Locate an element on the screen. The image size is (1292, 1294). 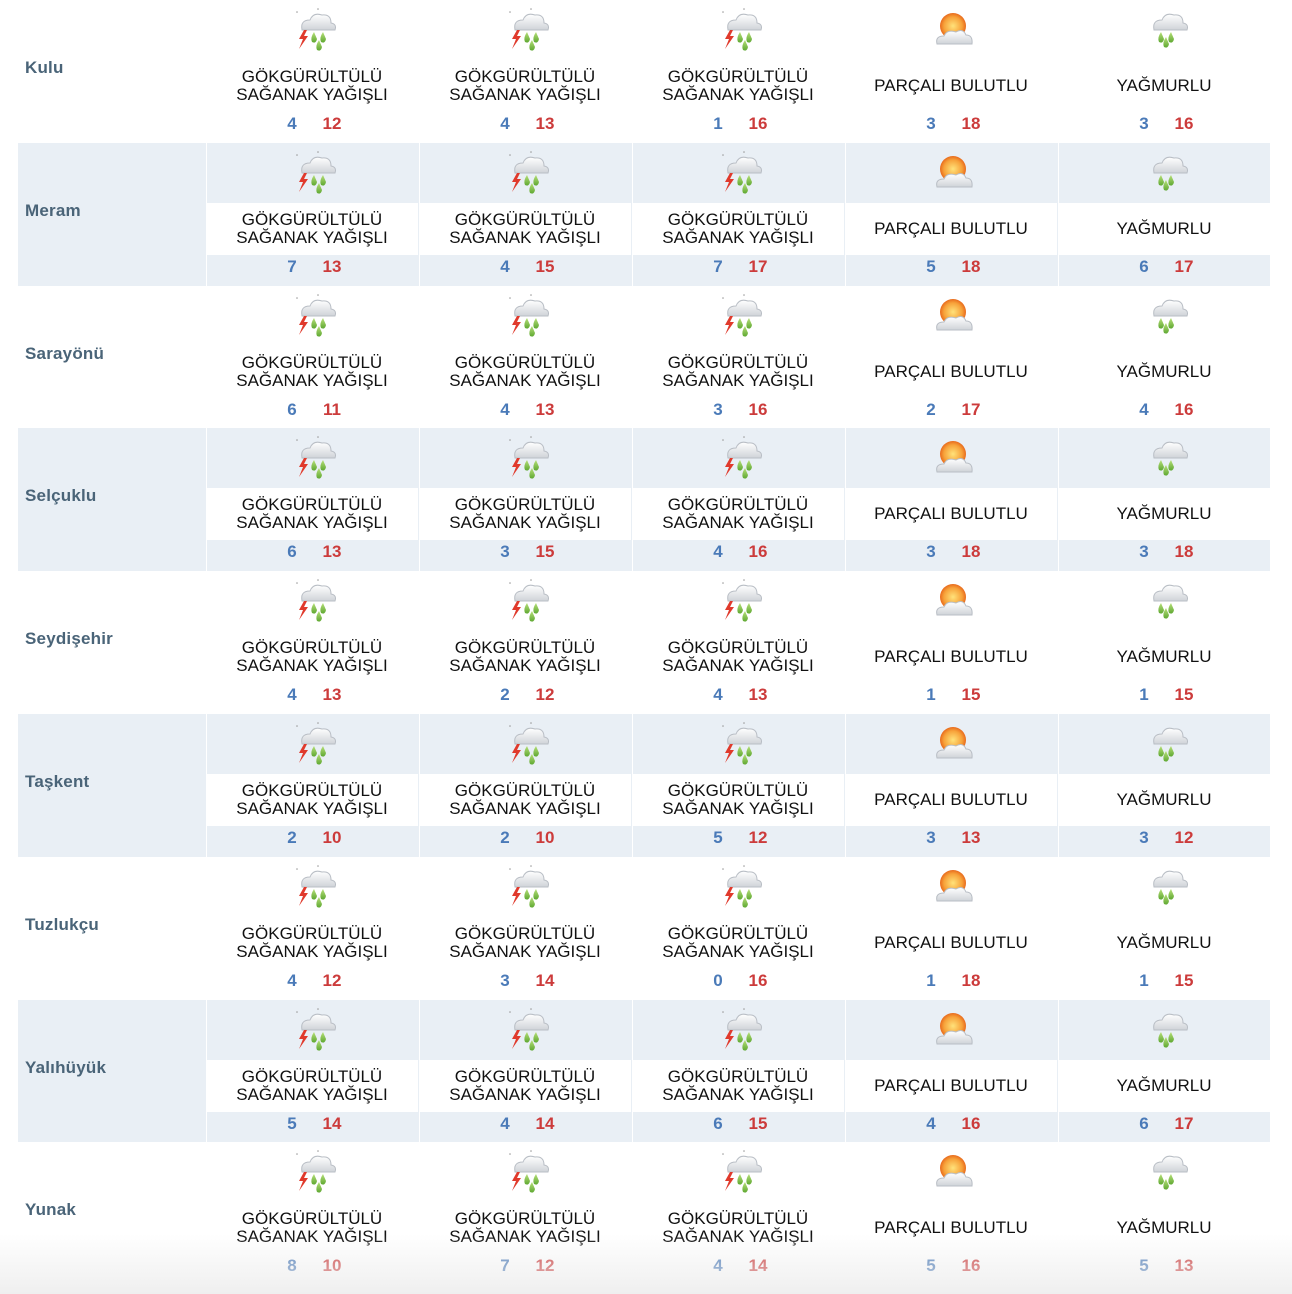
min-temperature: 7 is located at coordinates (292, 266).